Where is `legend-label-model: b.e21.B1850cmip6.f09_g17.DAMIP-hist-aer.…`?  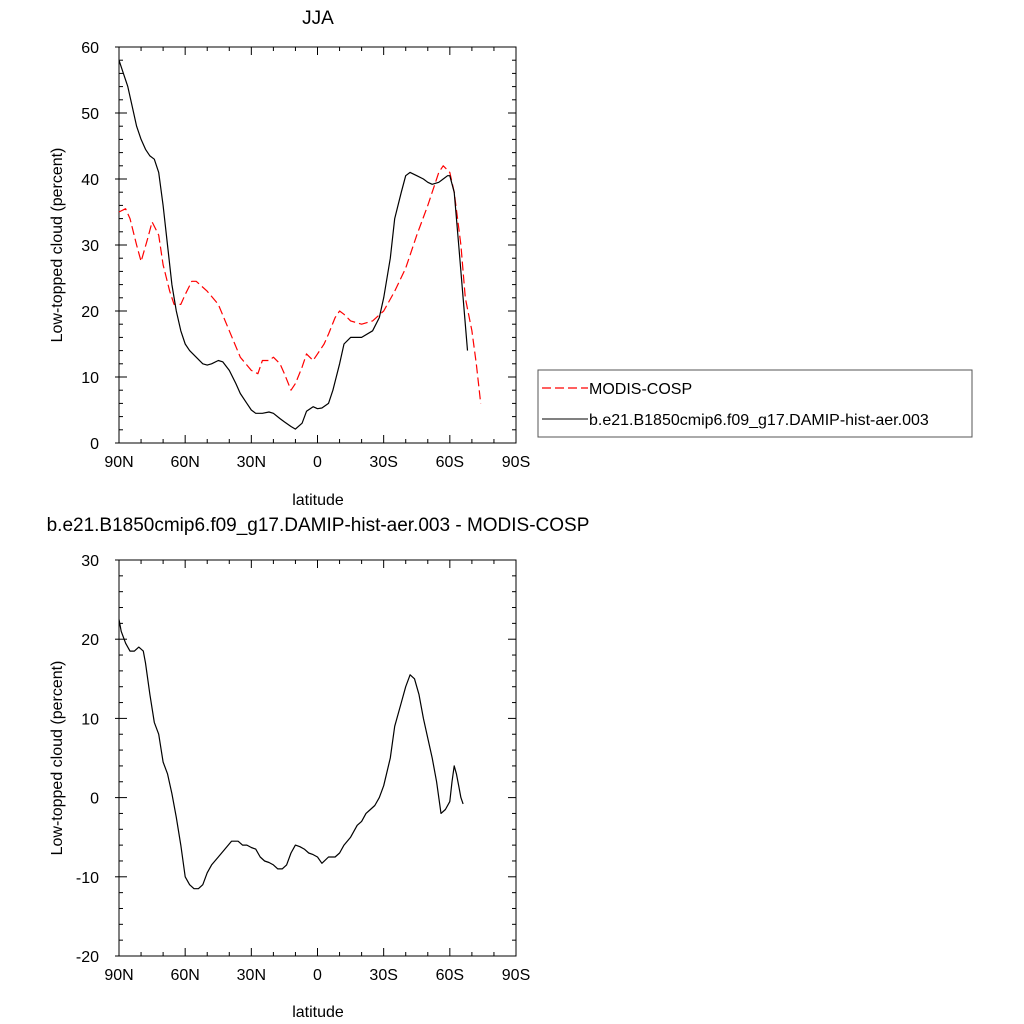 legend-label-model: b.e21.B1850cmip6.f09_g17.DAMIP-hist-aer.… is located at coordinates (759, 420).